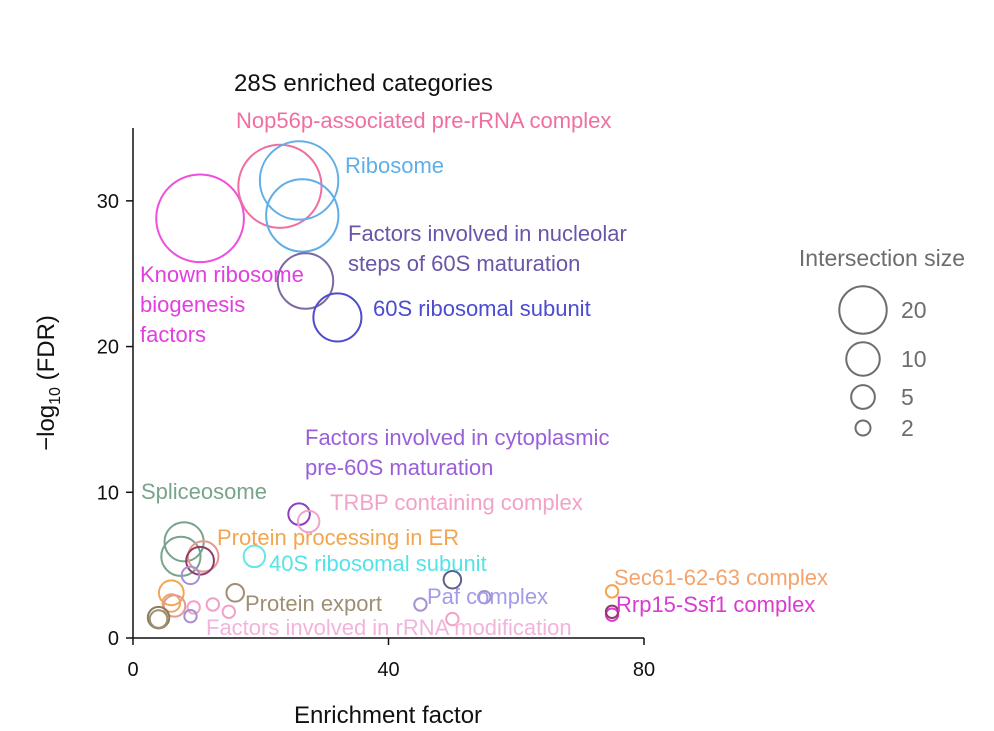 The width and height of the screenshot is (994, 731). Describe the element at coordinates (388, 670) in the screenshot. I see `x-tick-label: 40` at that location.